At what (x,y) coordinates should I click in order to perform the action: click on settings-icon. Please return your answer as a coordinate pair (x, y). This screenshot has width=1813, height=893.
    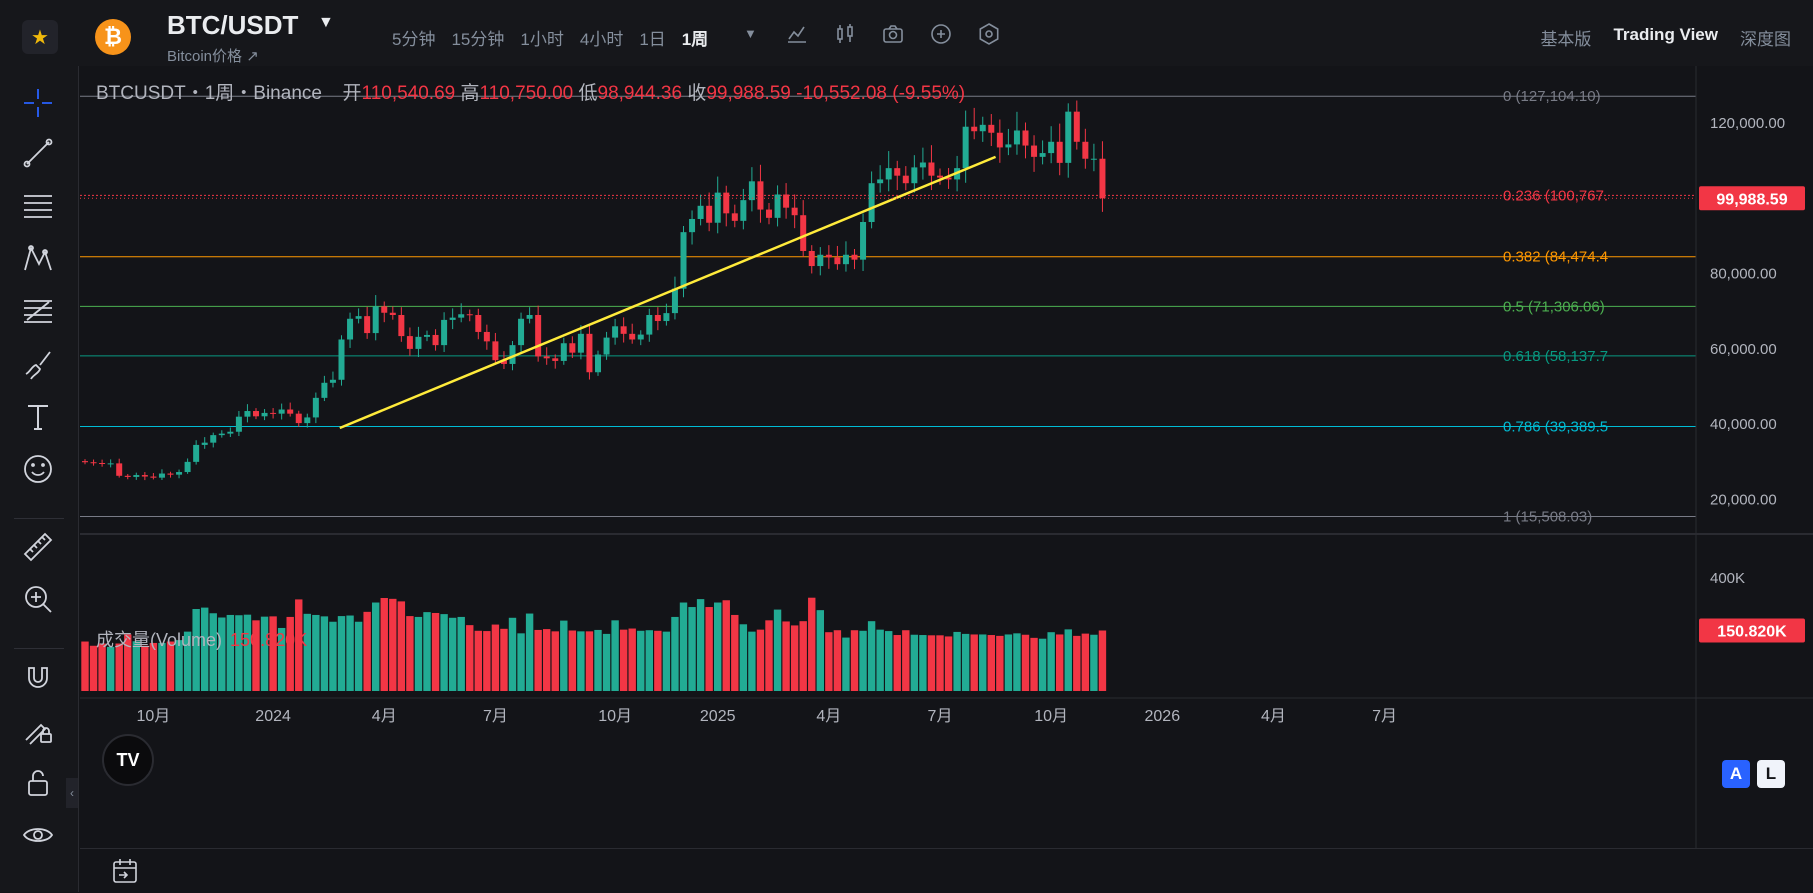
    Looking at the image, I should click on (989, 34).